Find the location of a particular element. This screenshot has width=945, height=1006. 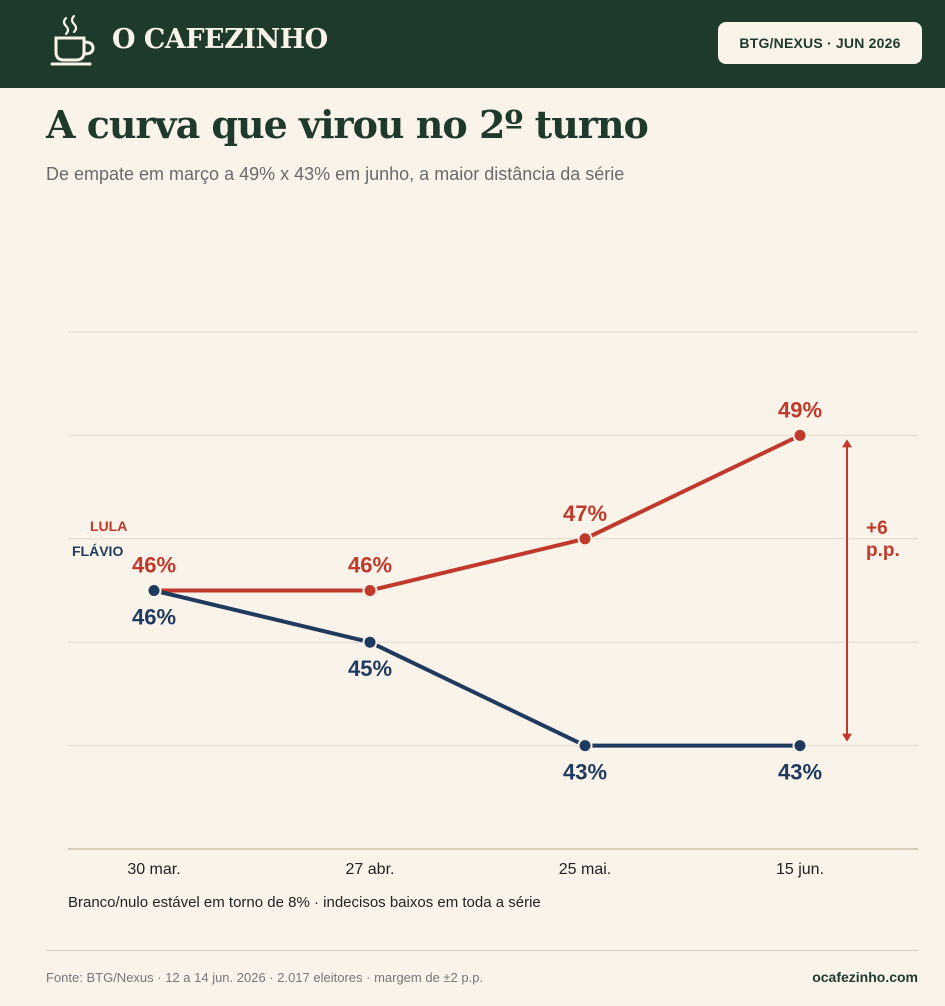

x-tick-label: 27 abr. is located at coordinates (370, 869).